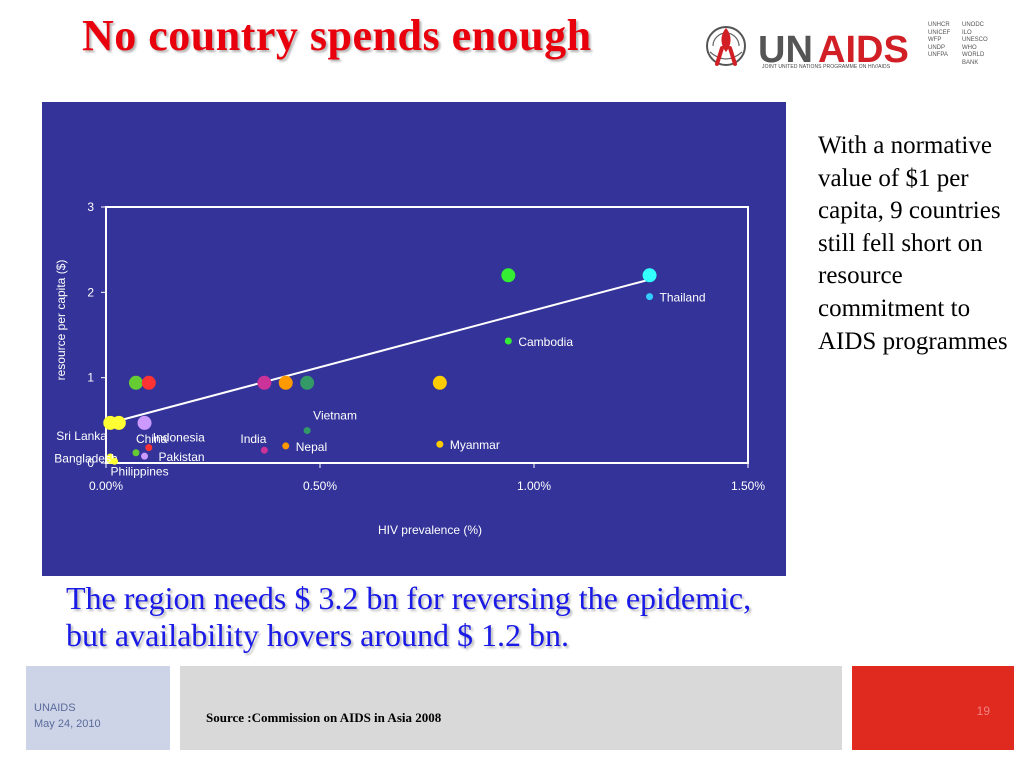 Image resolution: width=1024 pixels, height=768 pixels. I want to click on y-tick-label: 3, so click(90, 207).